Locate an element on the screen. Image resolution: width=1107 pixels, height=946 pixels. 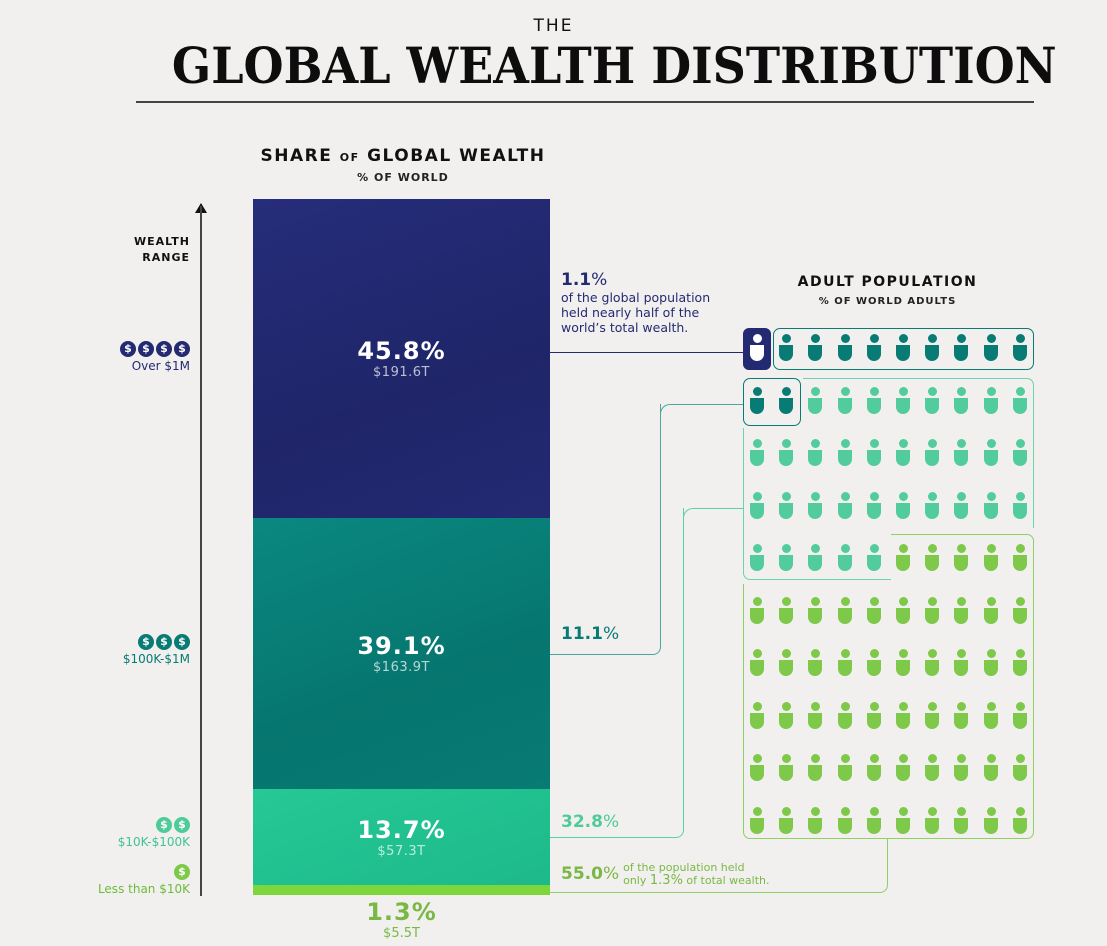
tier-range: $10K-$100K is located at coordinates (153, 842).